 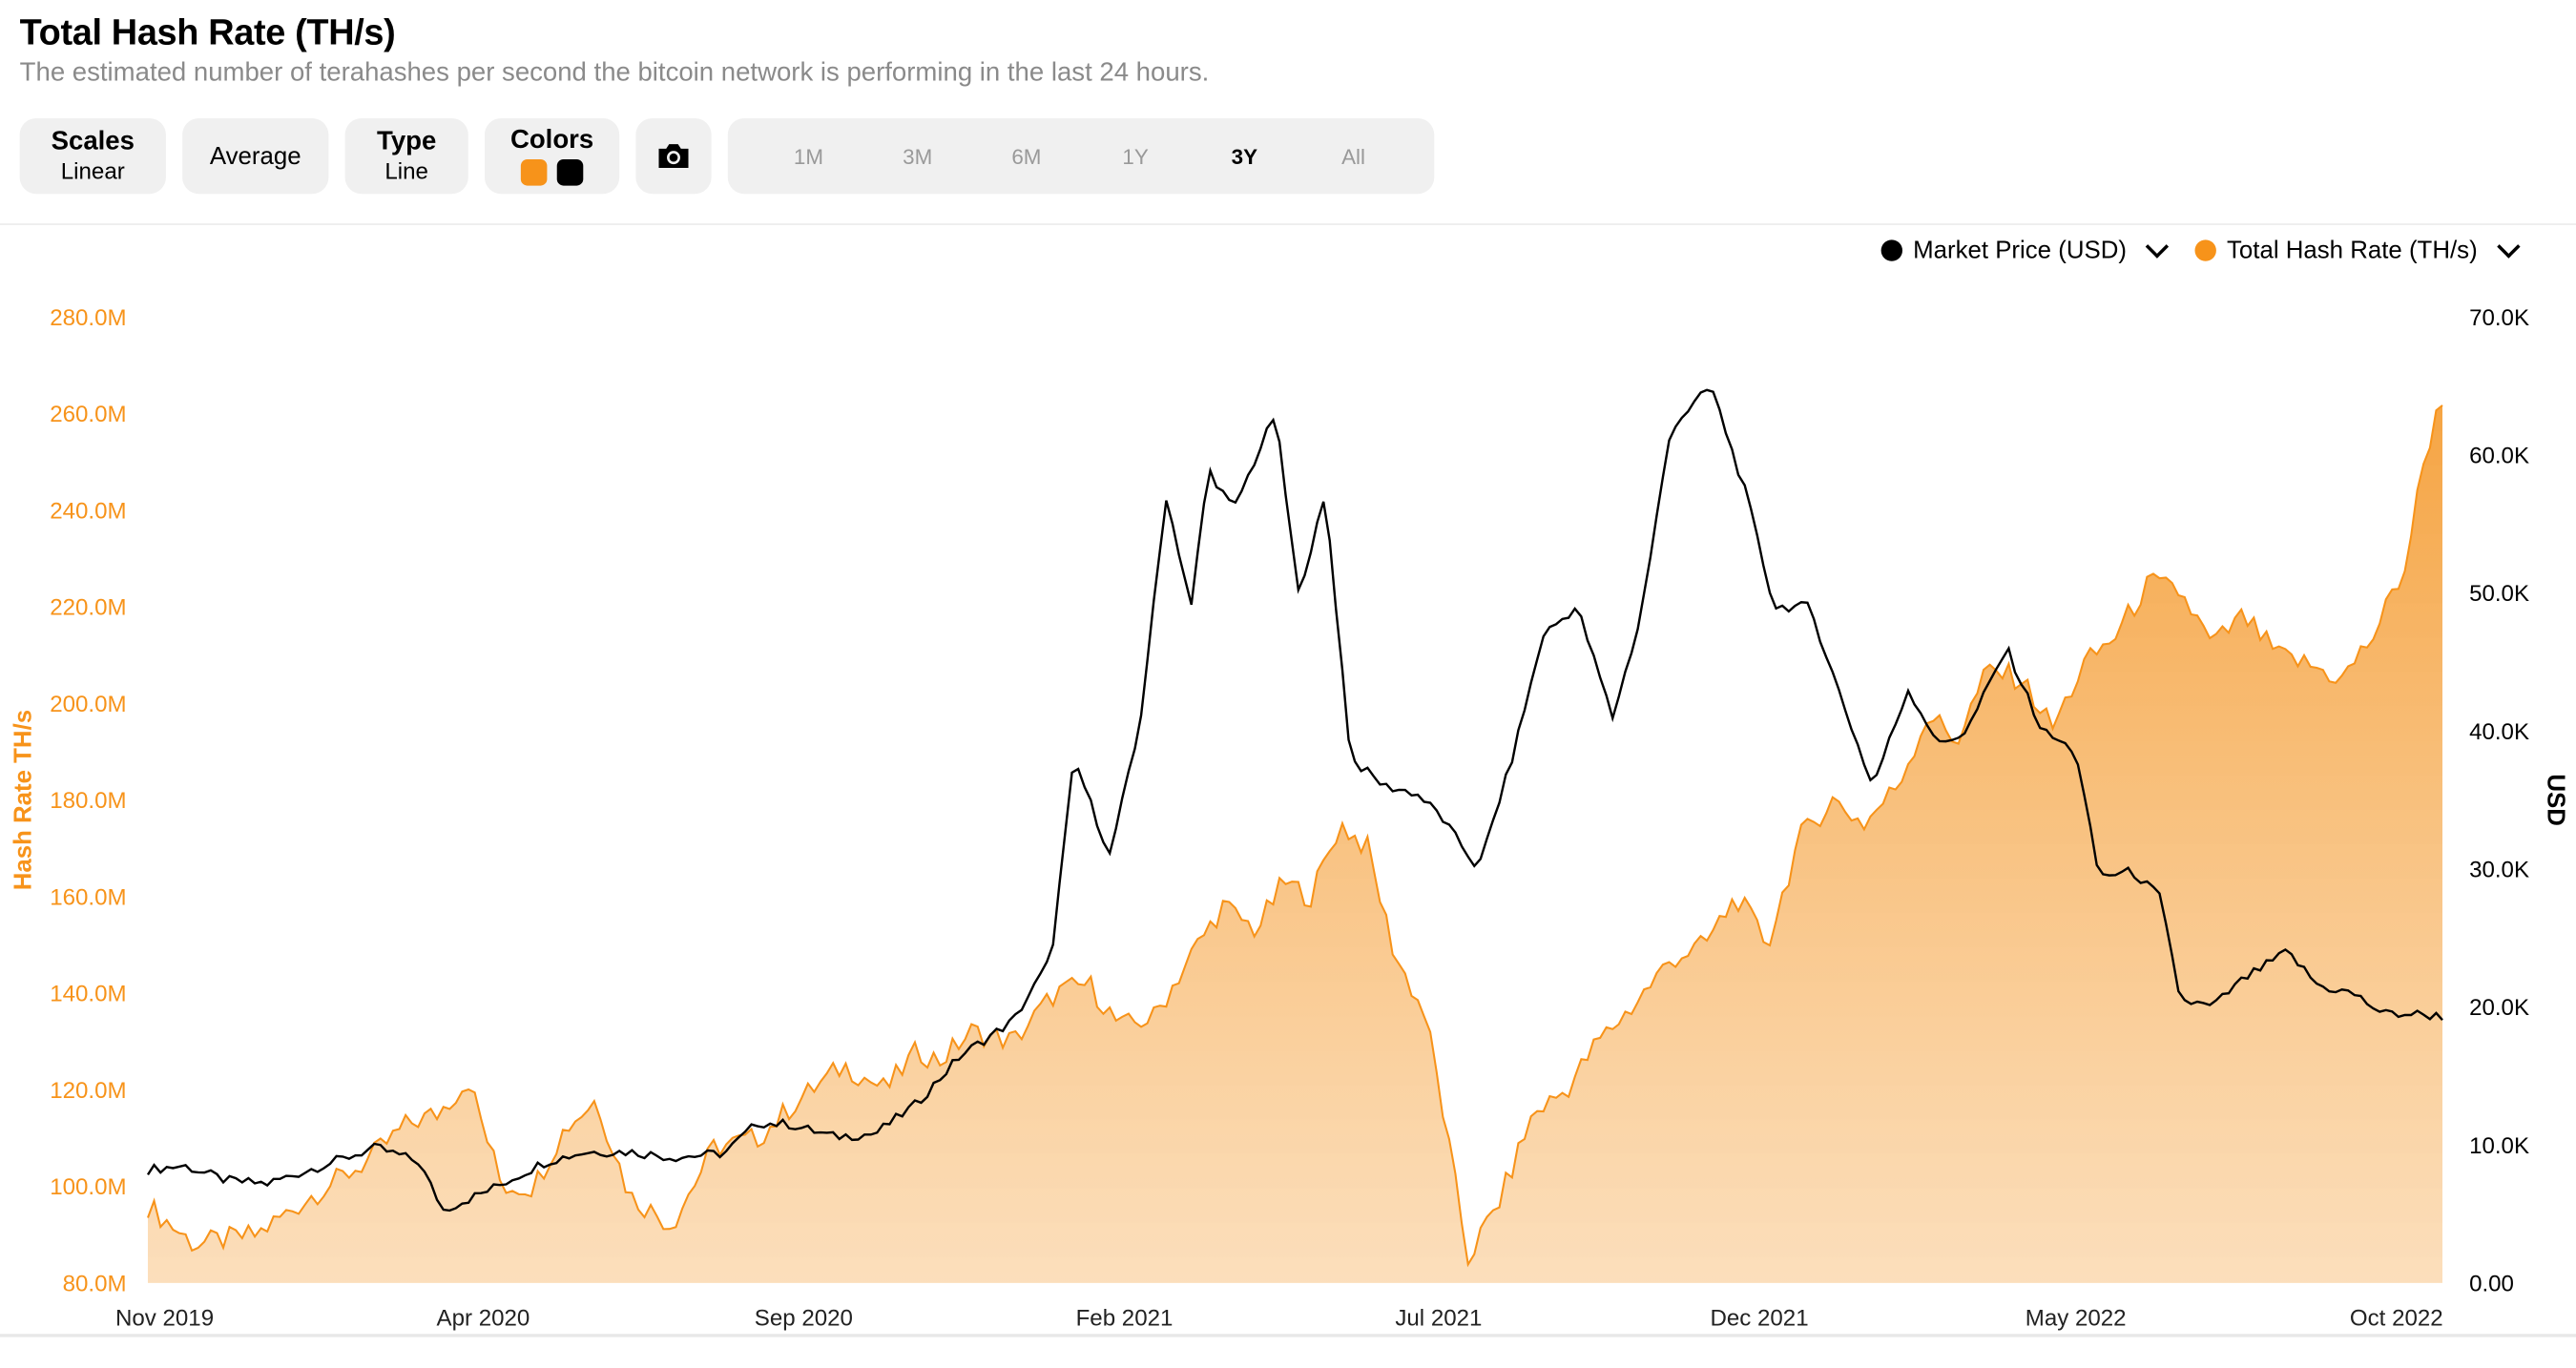 I want to click on x-tick-label: Dec 2021, so click(x=1759, y=1319).